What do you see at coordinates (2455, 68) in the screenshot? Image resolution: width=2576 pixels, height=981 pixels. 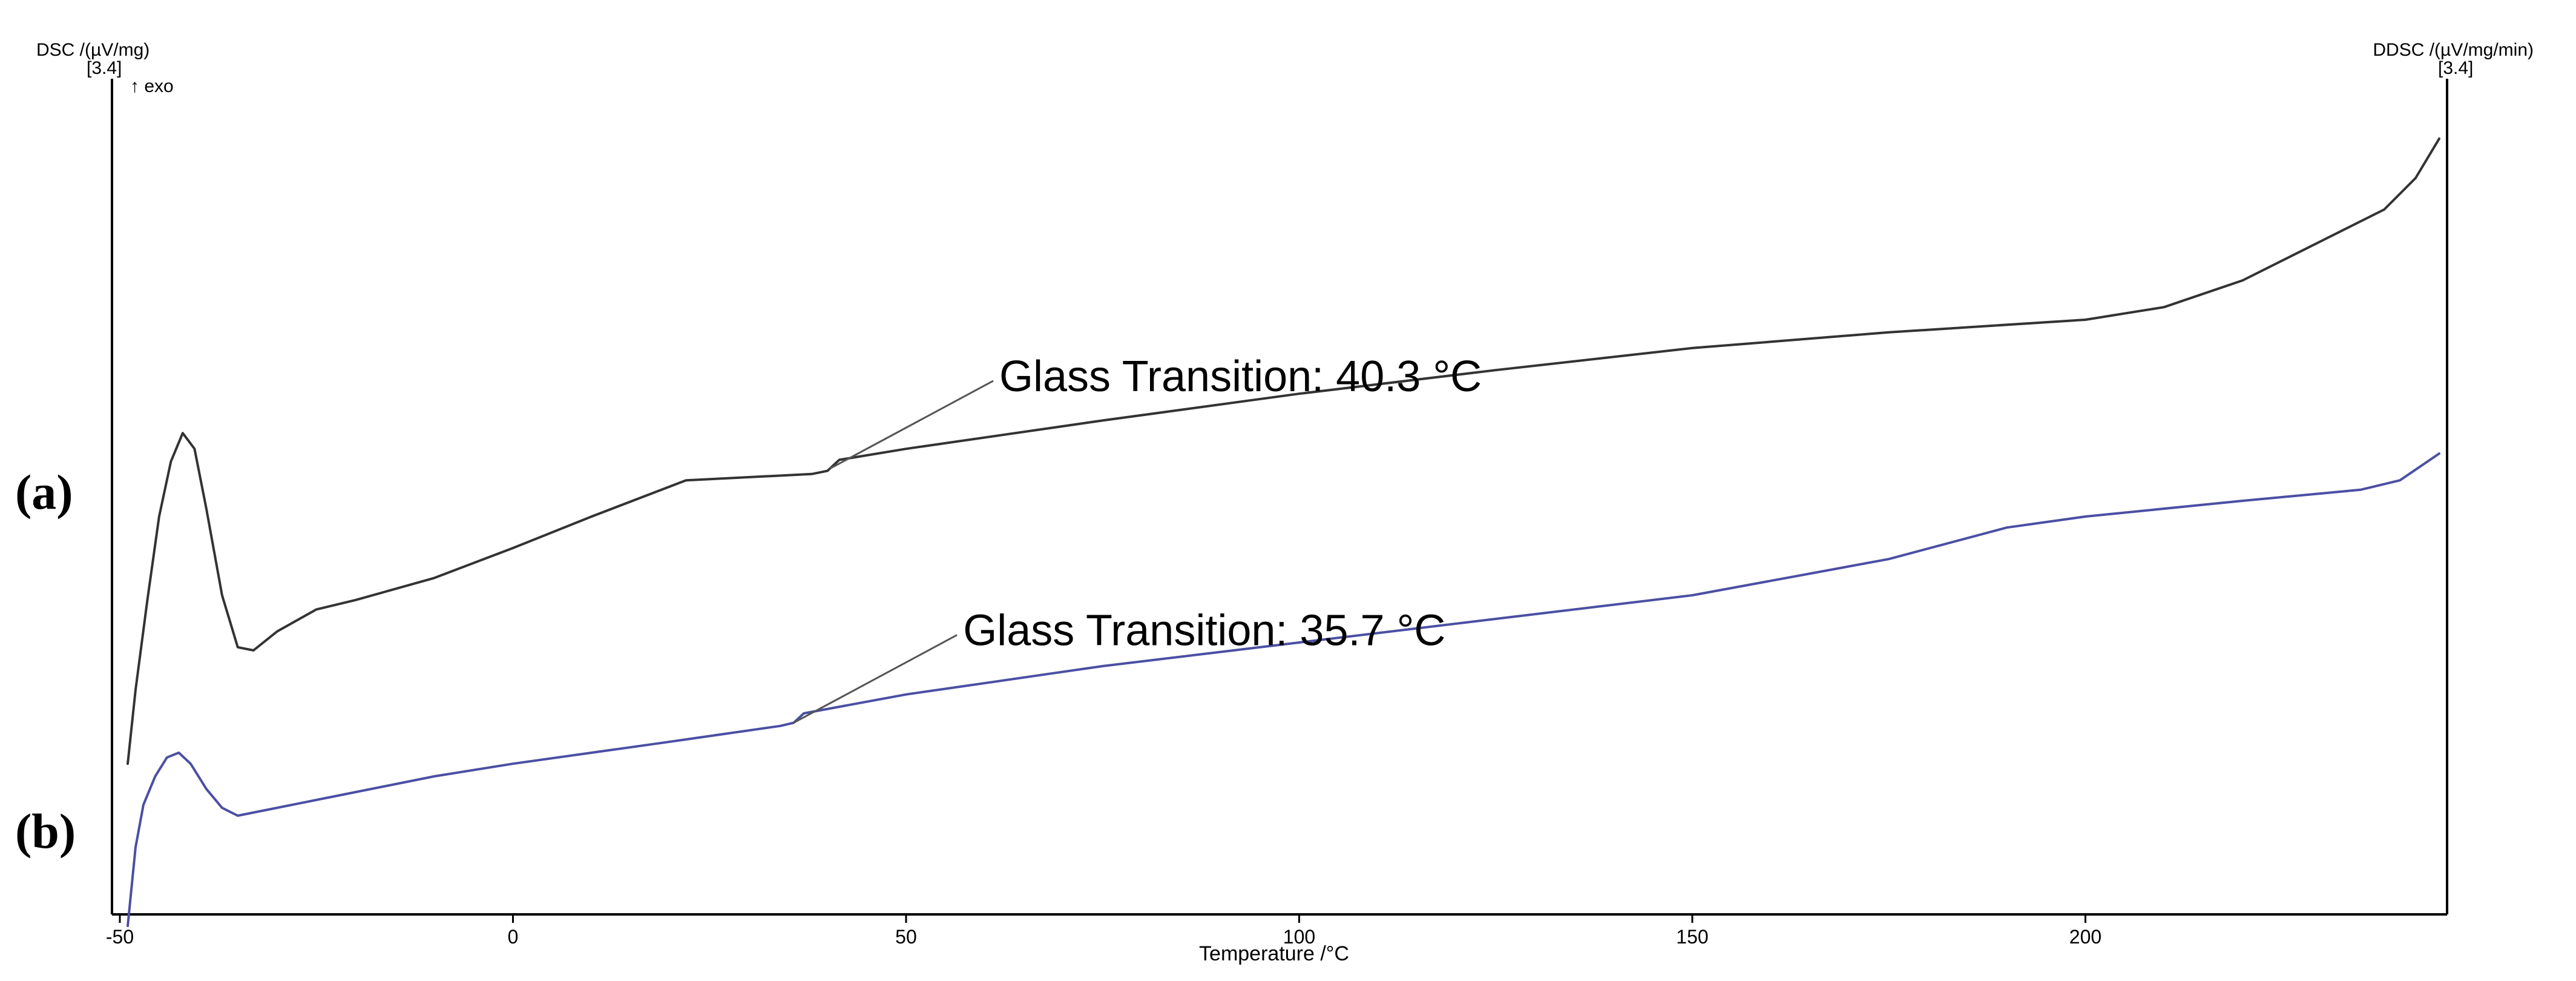 I see `right-axis-scale: [3.4]` at bounding box center [2455, 68].